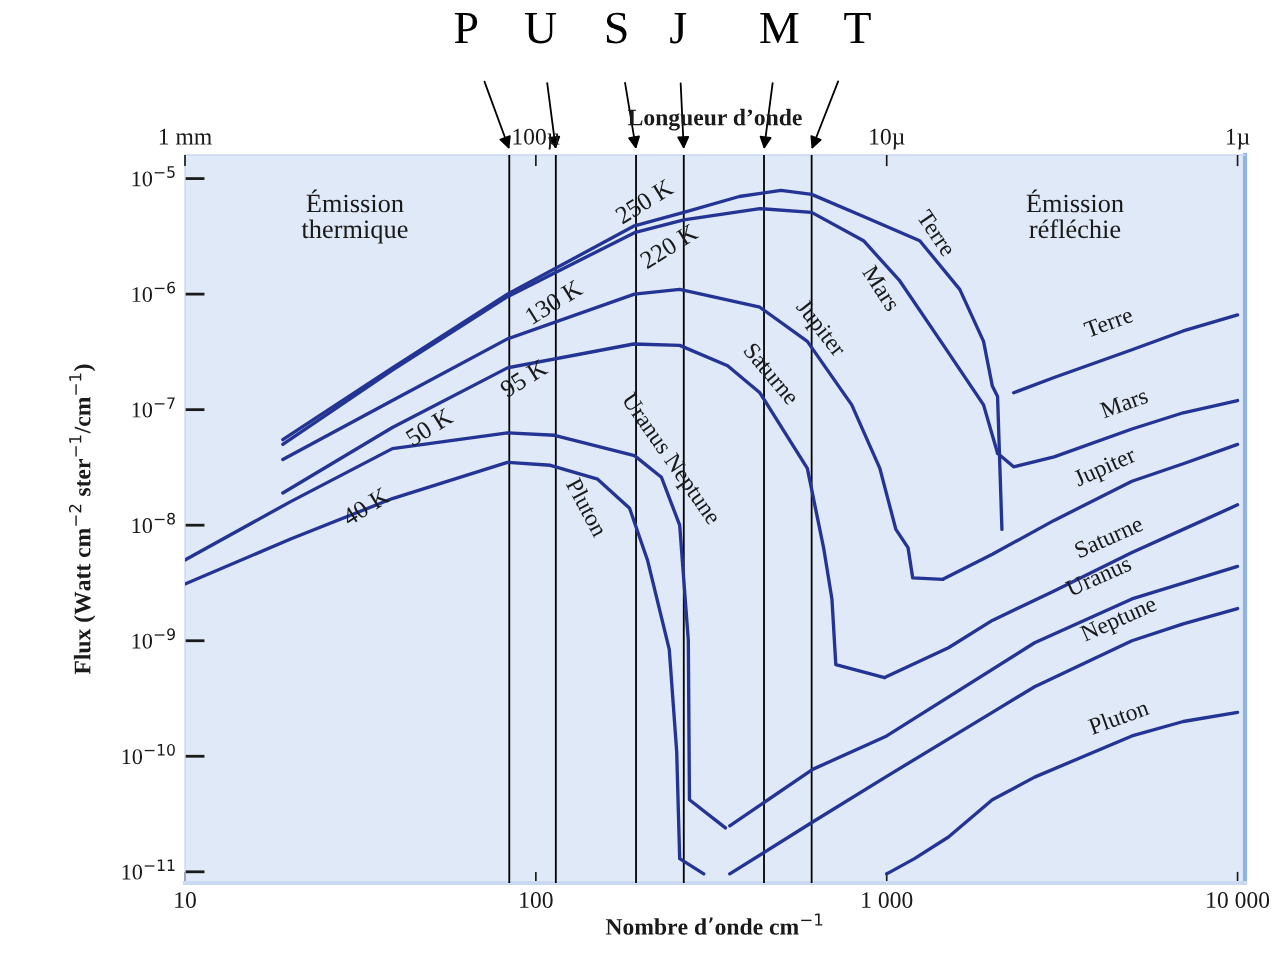 This screenshot has height=960, width=1283. Describe the element at coordinates (1108, 537) in the screenshot. I see `text: Saturne` at that location.